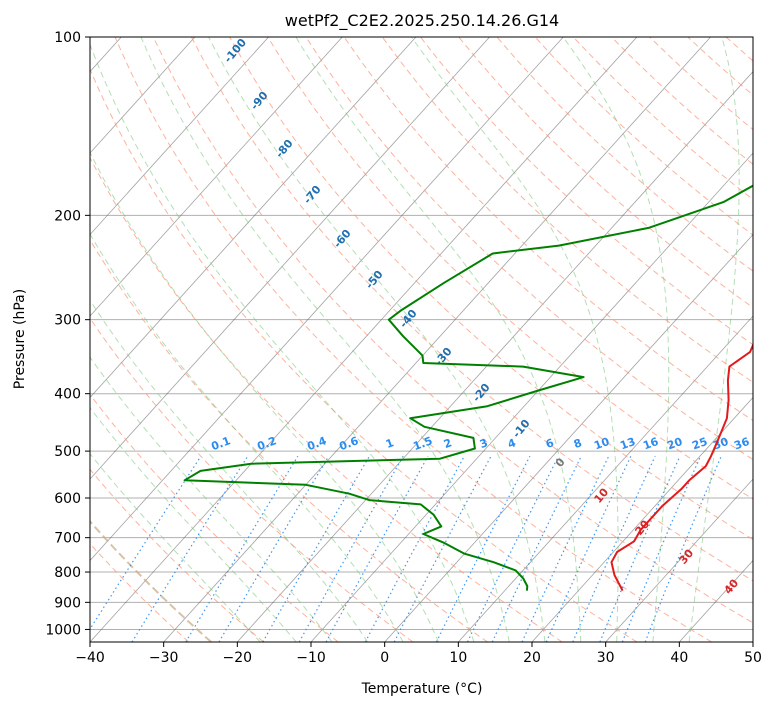  I want to click on y-tick-label: 400, so click(67, 395).